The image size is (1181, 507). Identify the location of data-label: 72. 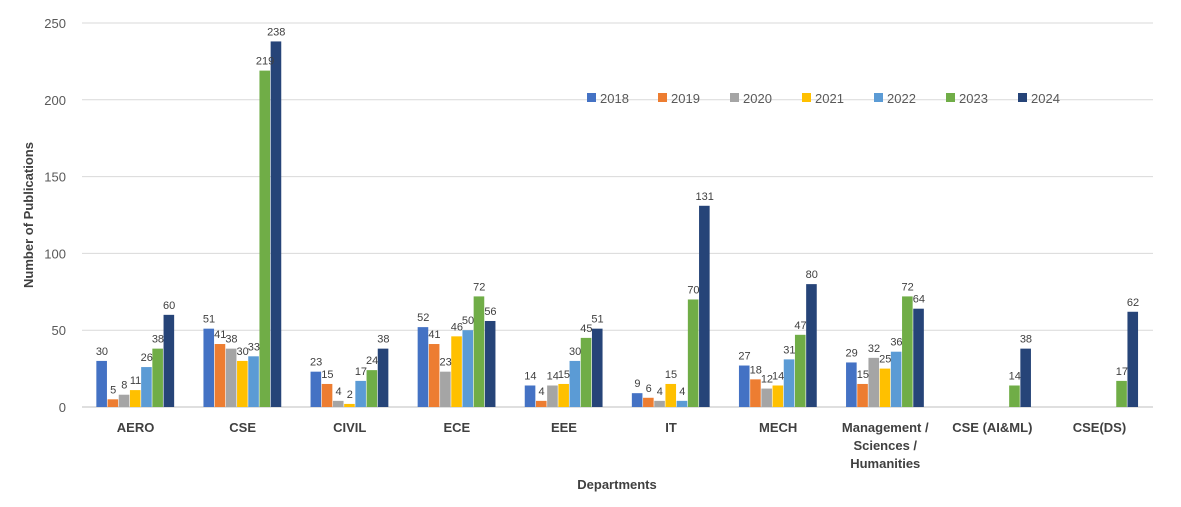
(479, 287).